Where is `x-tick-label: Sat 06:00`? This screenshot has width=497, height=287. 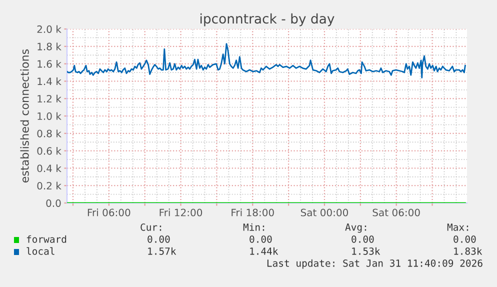 x-tick-label: Sat 06:00 is located at coordinates (396, 212).